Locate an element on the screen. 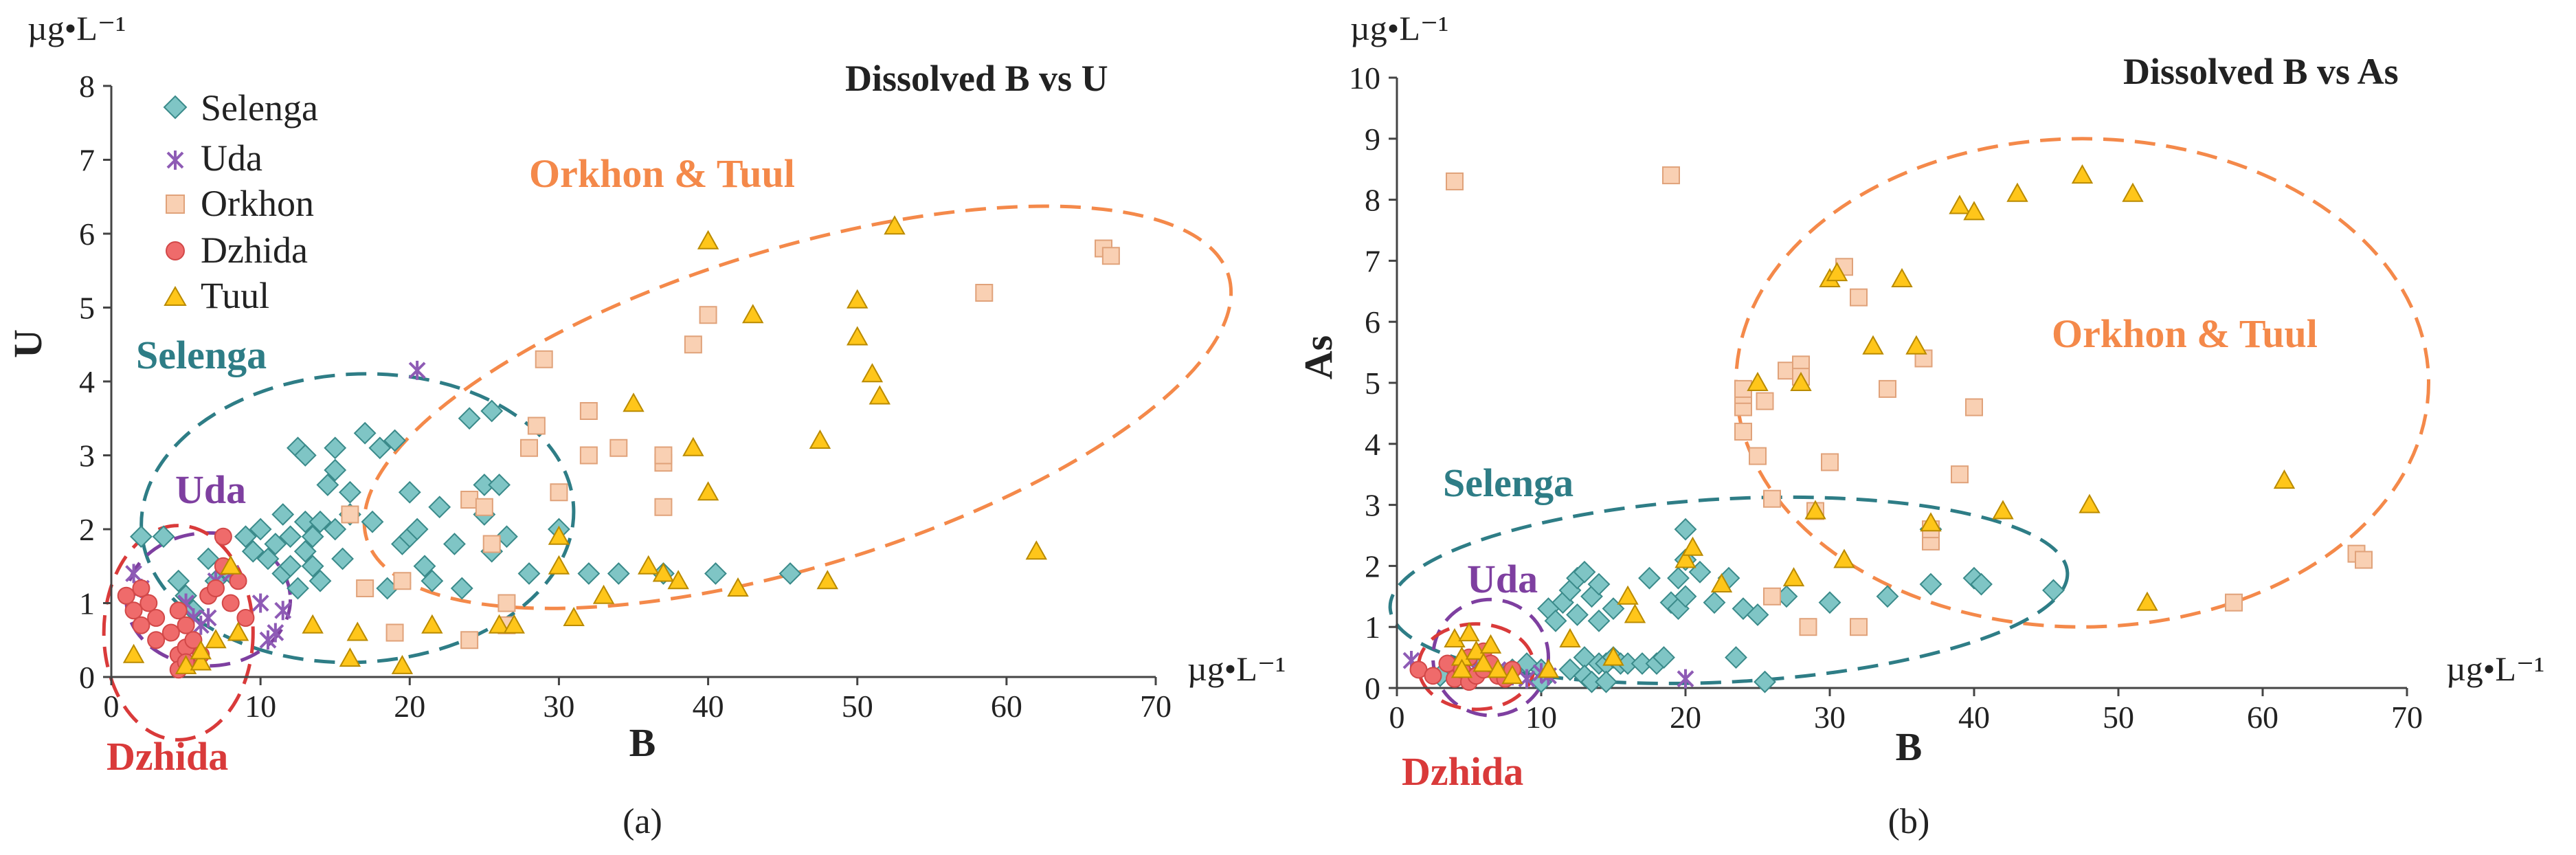  y-tick-label: 4 is located at coordinates (87, 381).